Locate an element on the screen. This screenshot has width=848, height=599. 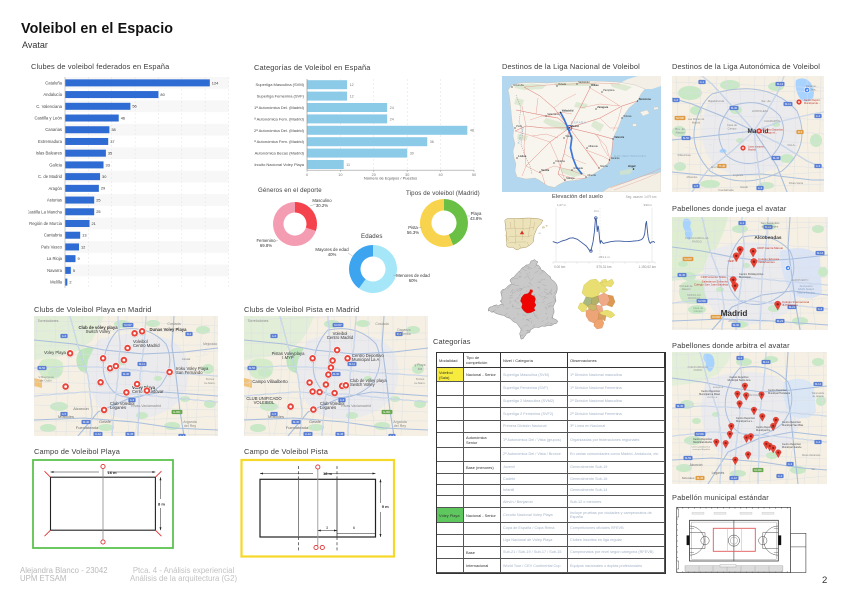
svg-text: Andalucía is located at coordinates (52, 94).